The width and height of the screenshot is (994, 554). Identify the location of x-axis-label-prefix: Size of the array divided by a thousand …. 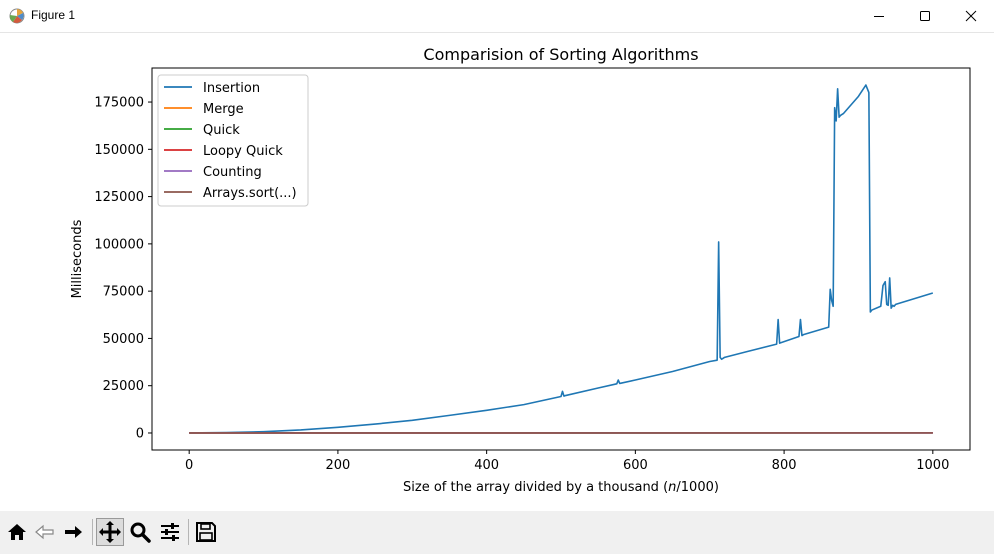
(535, 487).